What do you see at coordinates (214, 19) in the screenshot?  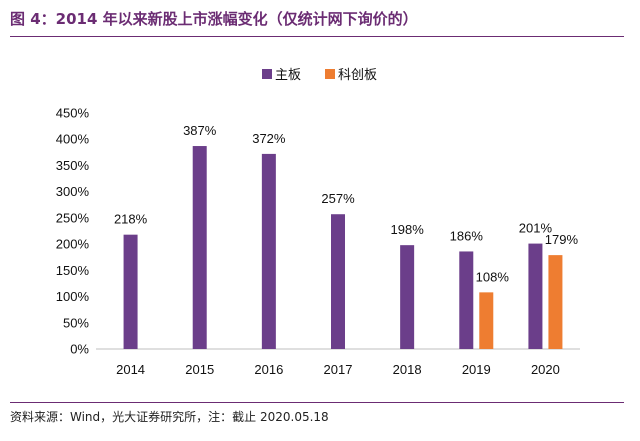 I see `chart-title: 图 4：2014 年以来新股上市涨幅变化（仅统计网下询价的）` at bounding box center [214, 19].